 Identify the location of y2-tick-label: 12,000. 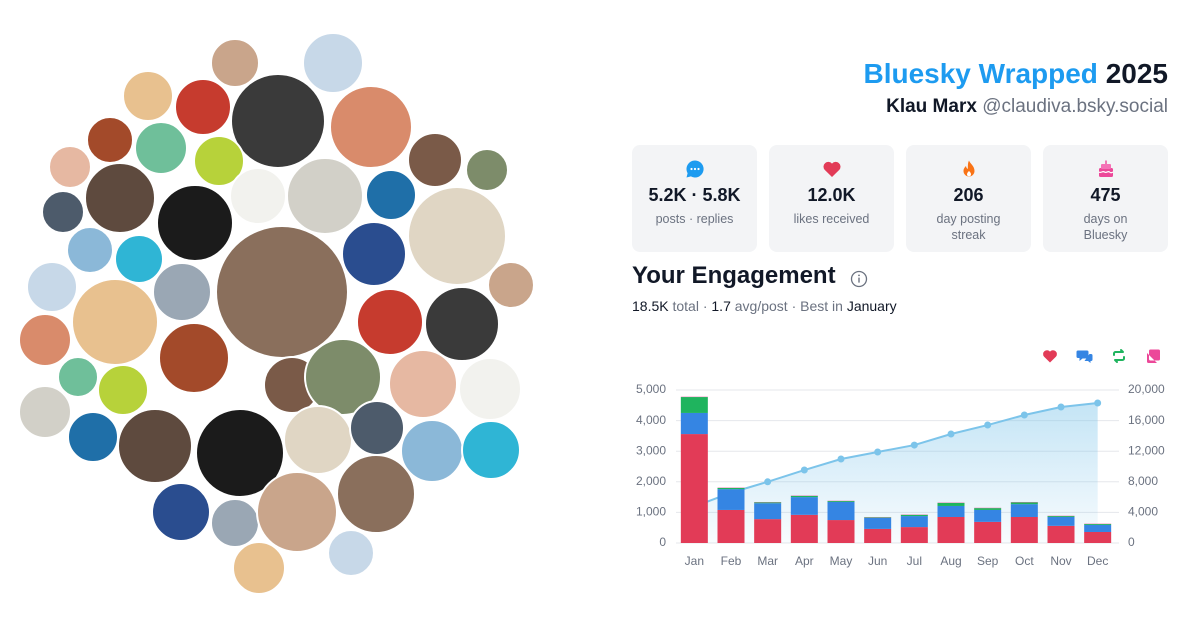
(1146, 450).